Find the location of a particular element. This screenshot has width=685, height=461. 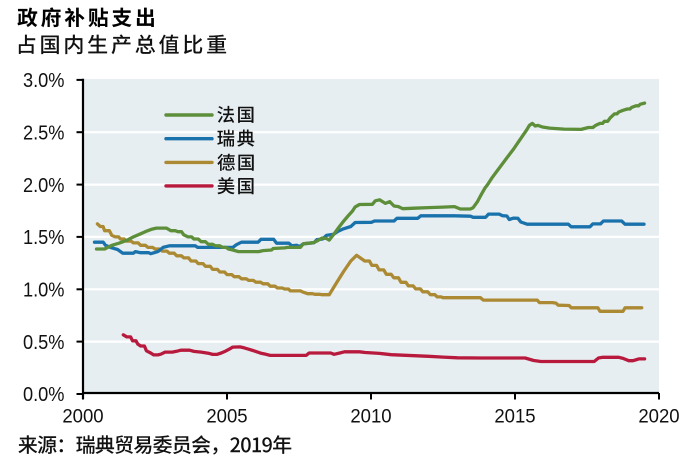

svg-text: 2015 is located at coordinates (514, 417).